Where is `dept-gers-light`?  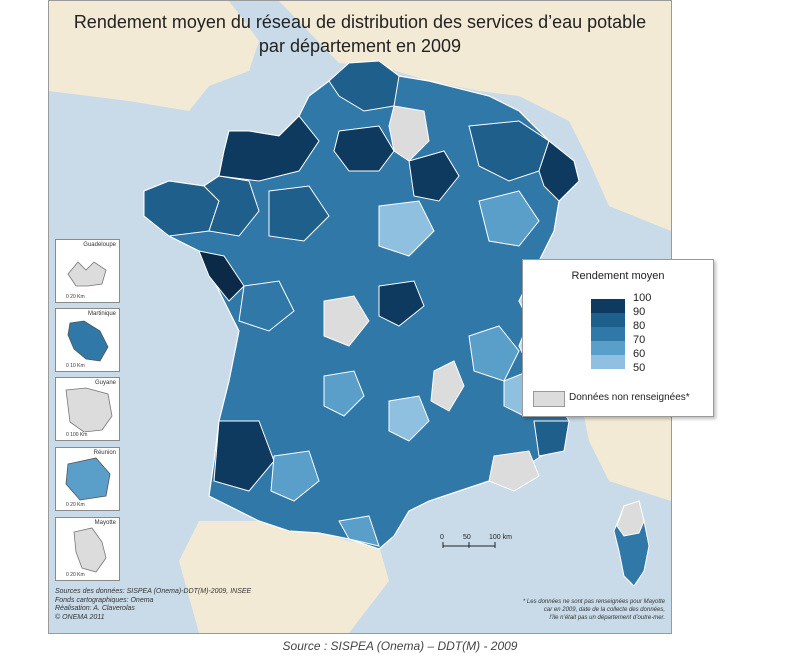 dept-gers-light is located at coordinates (295, 476).